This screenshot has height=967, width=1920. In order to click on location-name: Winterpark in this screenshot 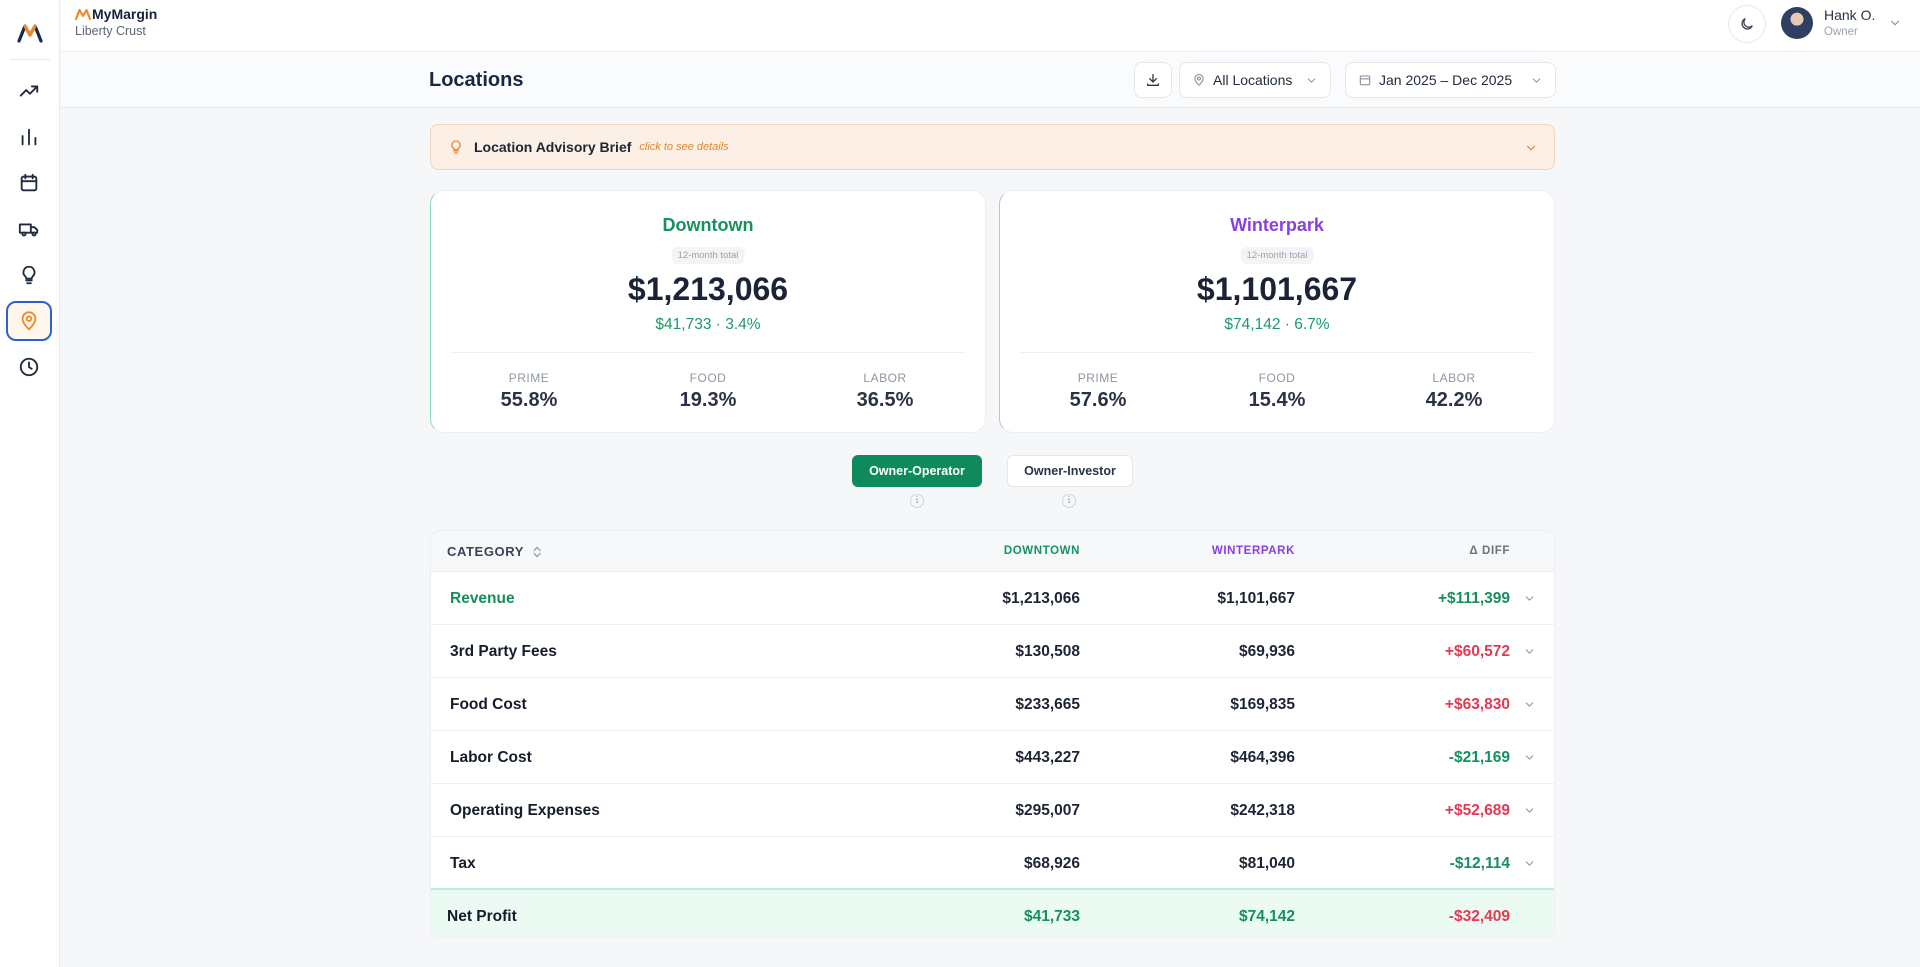, I will do `click(1277, 225)`.